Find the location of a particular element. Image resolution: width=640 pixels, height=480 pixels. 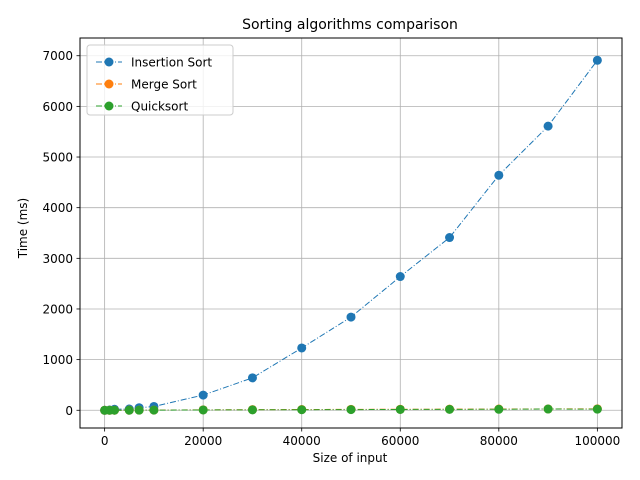

y-tick-label: 2000 is located at coordinates (57, 309).